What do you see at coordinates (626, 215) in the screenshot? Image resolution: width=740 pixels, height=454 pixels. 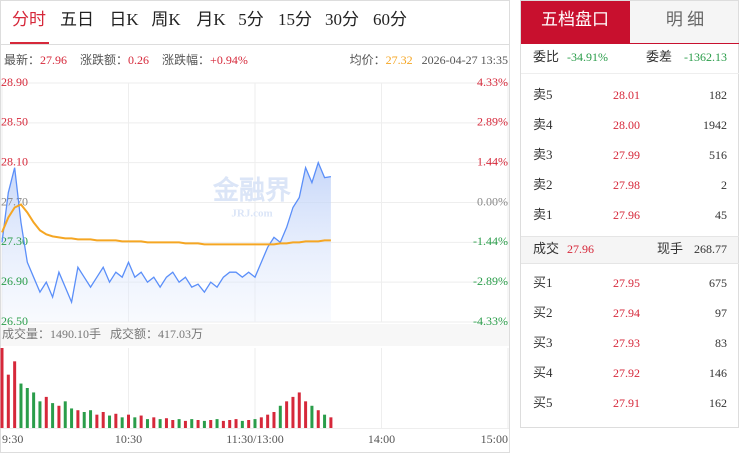 I see `level-price: 27.96` at bounding box center [626, 215].